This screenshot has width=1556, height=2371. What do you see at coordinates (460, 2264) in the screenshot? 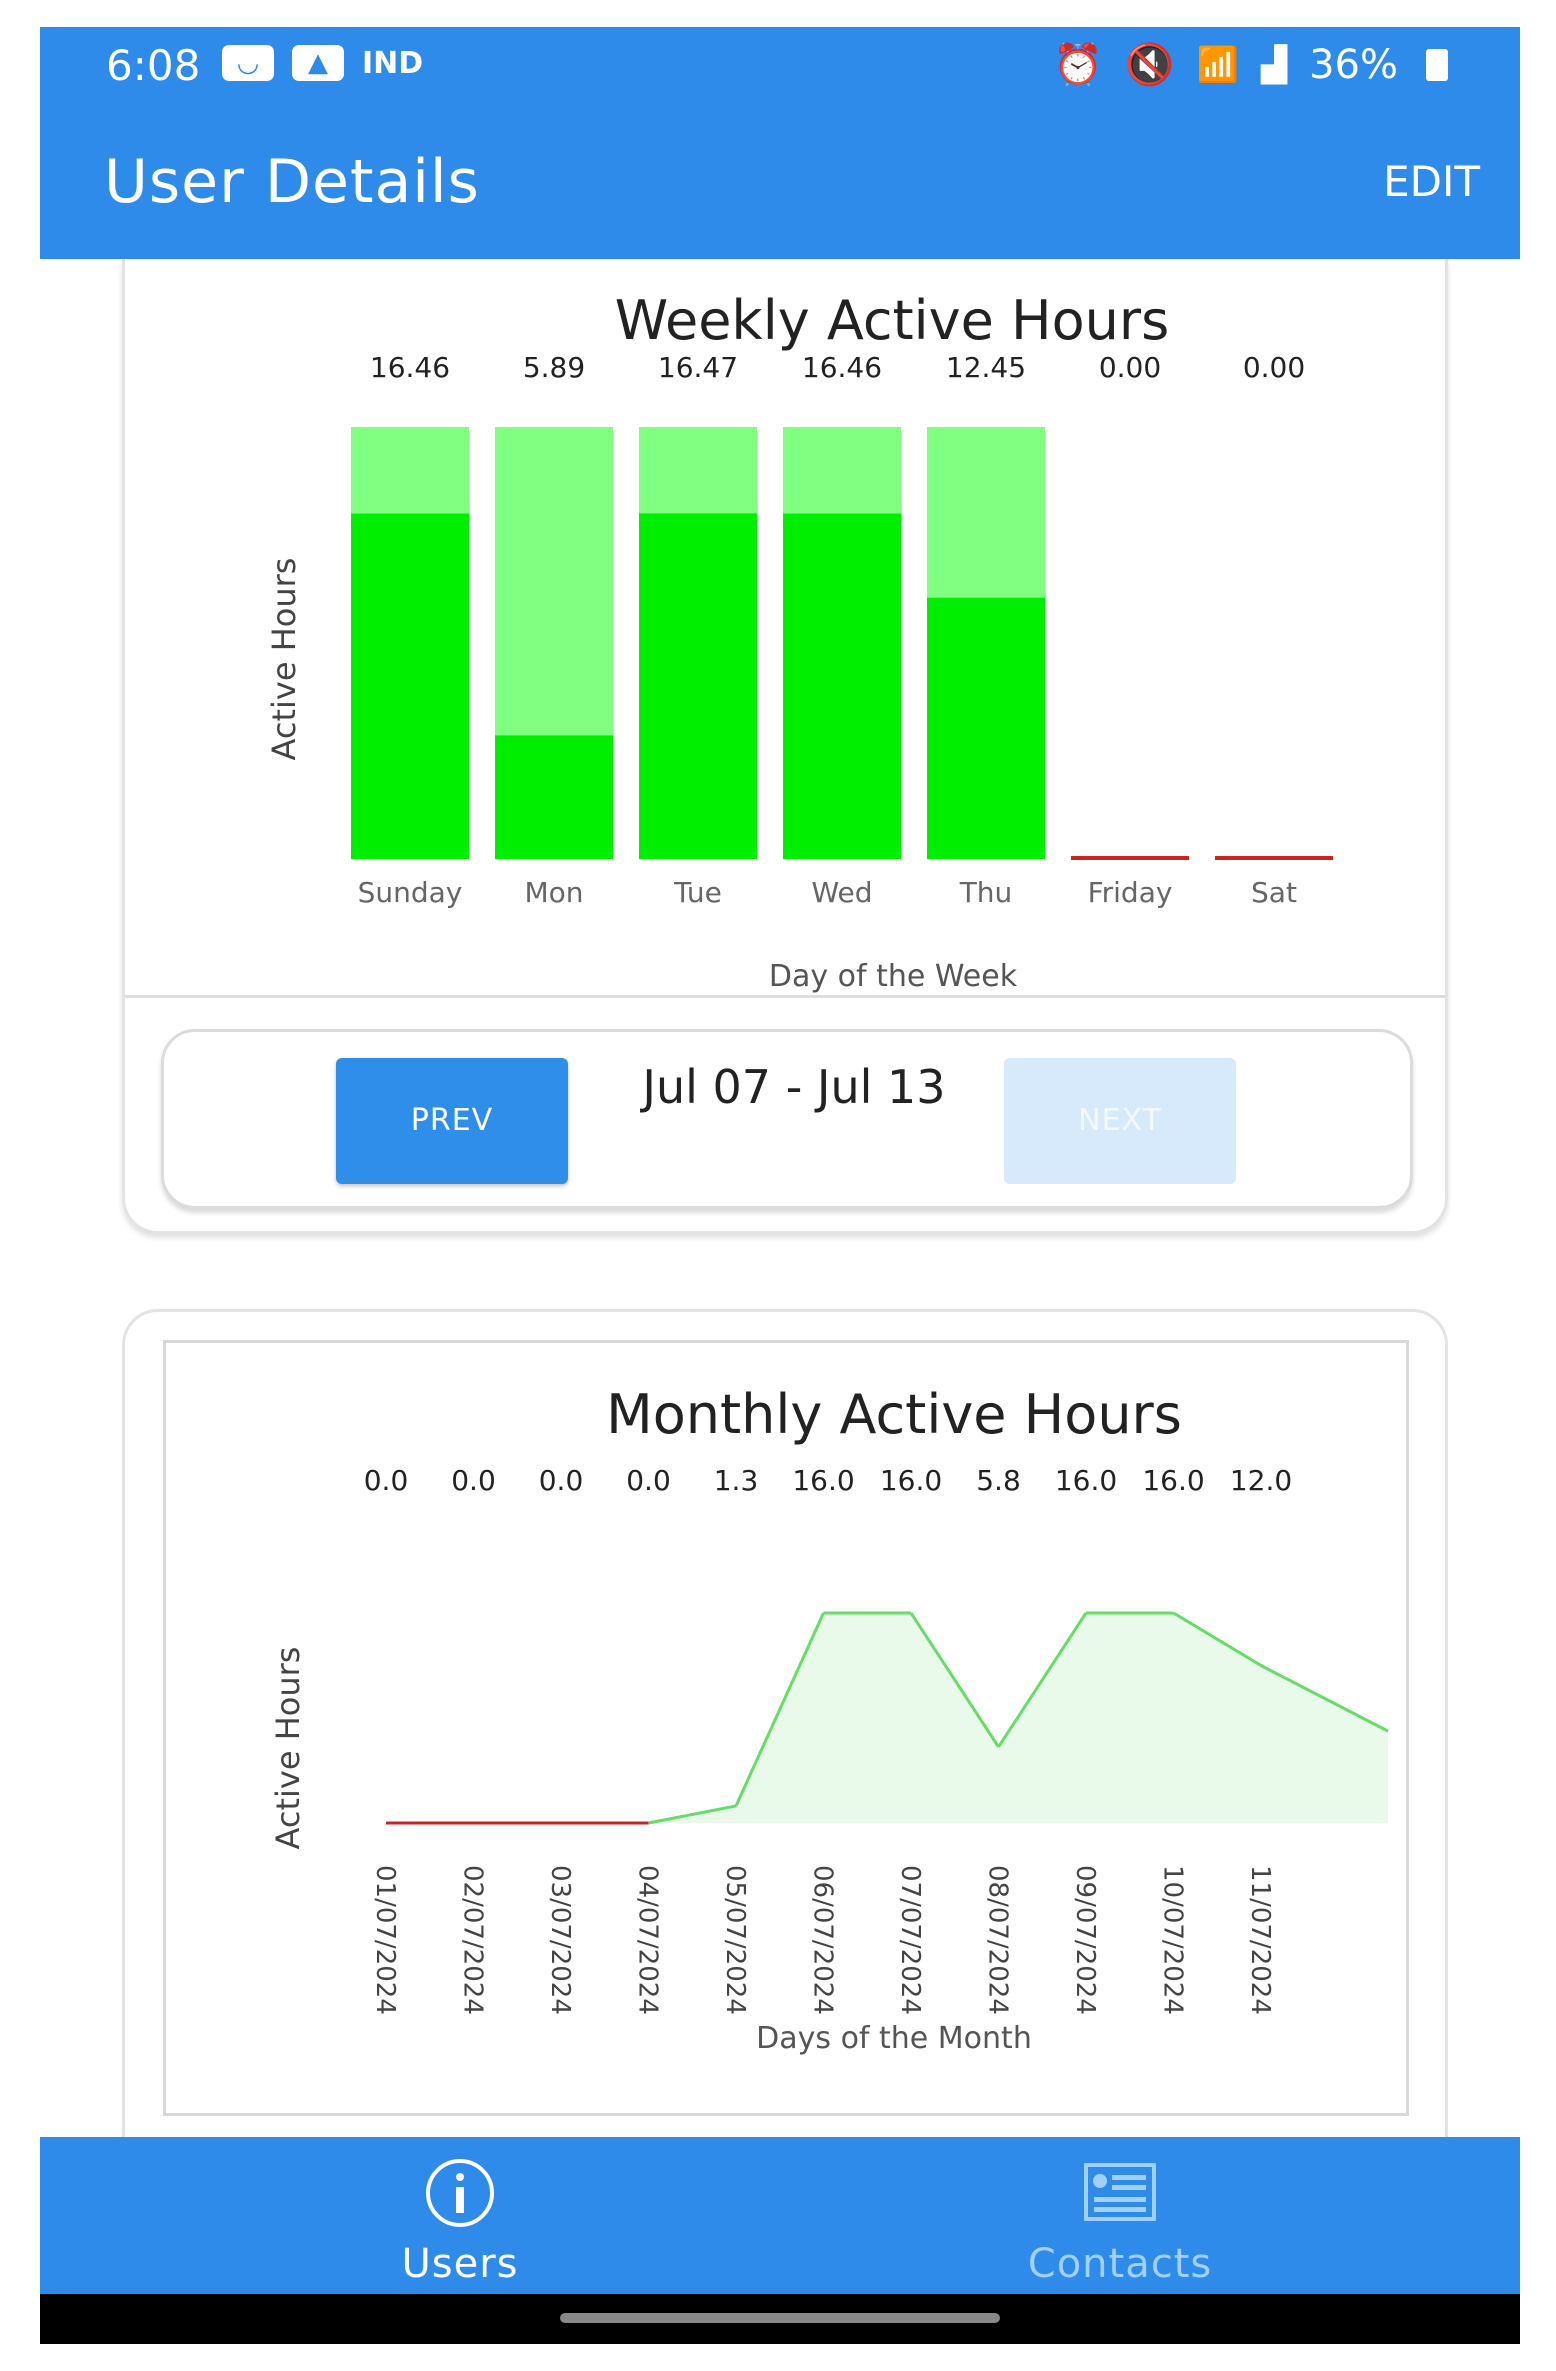
I see `nav-label-users: Users` at bounding box center [460, 2264].